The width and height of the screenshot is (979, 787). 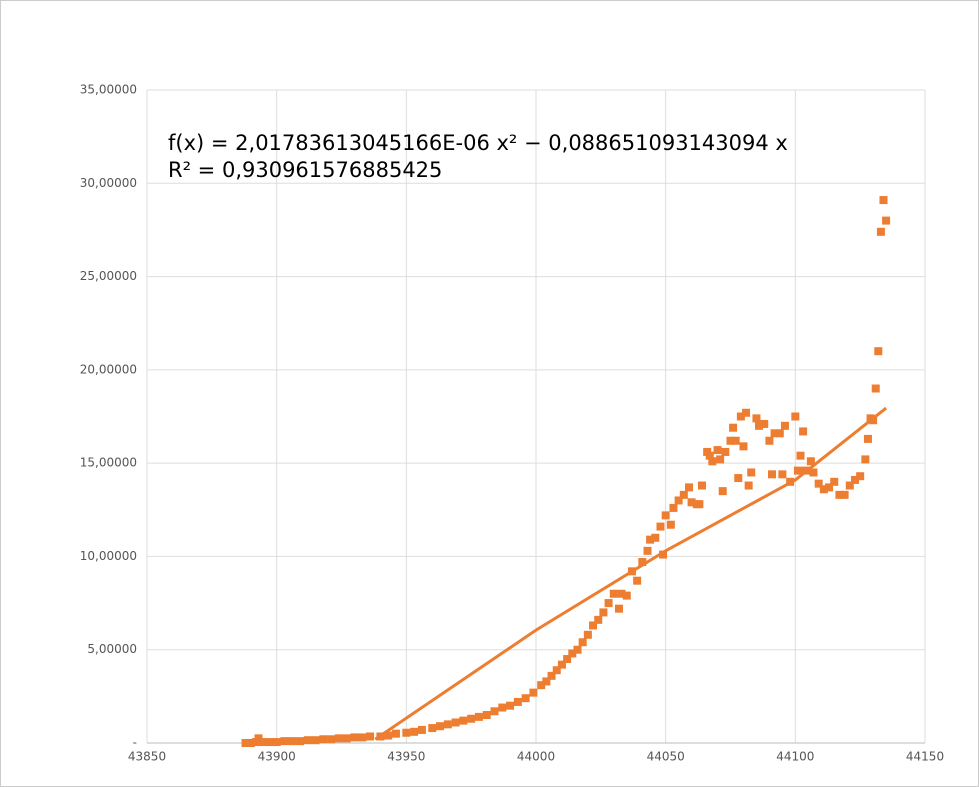 What do you see at coordinates (108, 183) in the screenshot?
I see `y-tick-label: 30,00000` at bounding box center [108, 183].